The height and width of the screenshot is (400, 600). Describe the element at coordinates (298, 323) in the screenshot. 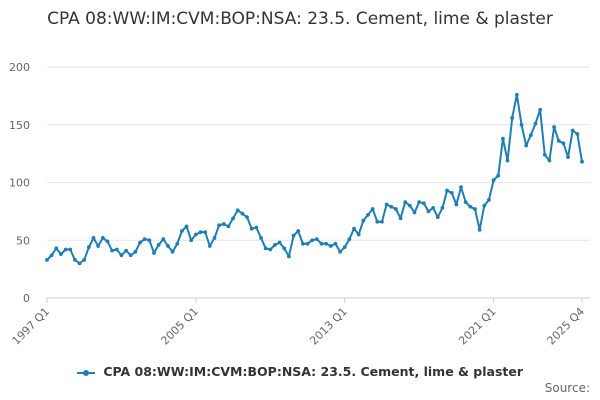

I see `x-axis-ticks: 1997 Q1 2005 Q1 2013 Q1 2021 Q1 2025 Q4` at that location.